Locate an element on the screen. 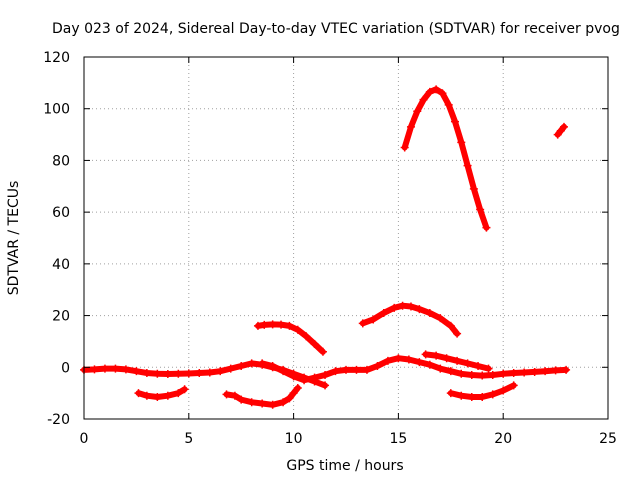 The width and height of the screenshot is (640, 480). x-tick-label: 25 is located at coordinates (608, 439).